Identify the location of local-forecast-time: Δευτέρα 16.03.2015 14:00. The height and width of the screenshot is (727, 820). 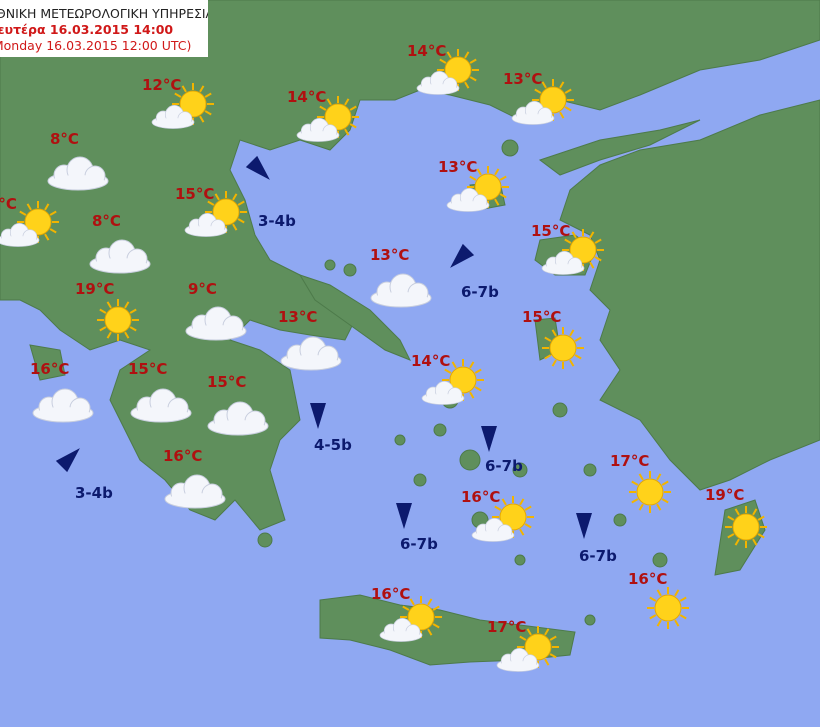
(87, 29).